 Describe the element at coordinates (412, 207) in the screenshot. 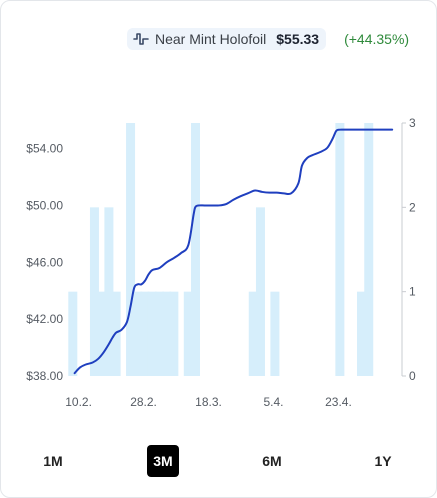

I see `right-axis-tick-label: 2` at that location.